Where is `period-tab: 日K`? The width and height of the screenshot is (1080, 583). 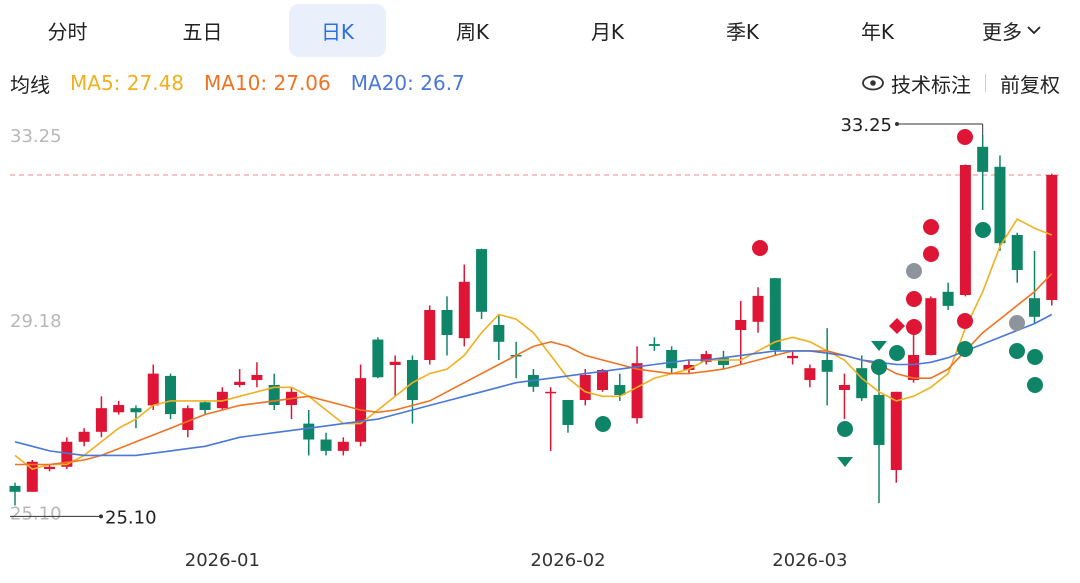
period-tab: 日K is located at coordinates (337, 30).